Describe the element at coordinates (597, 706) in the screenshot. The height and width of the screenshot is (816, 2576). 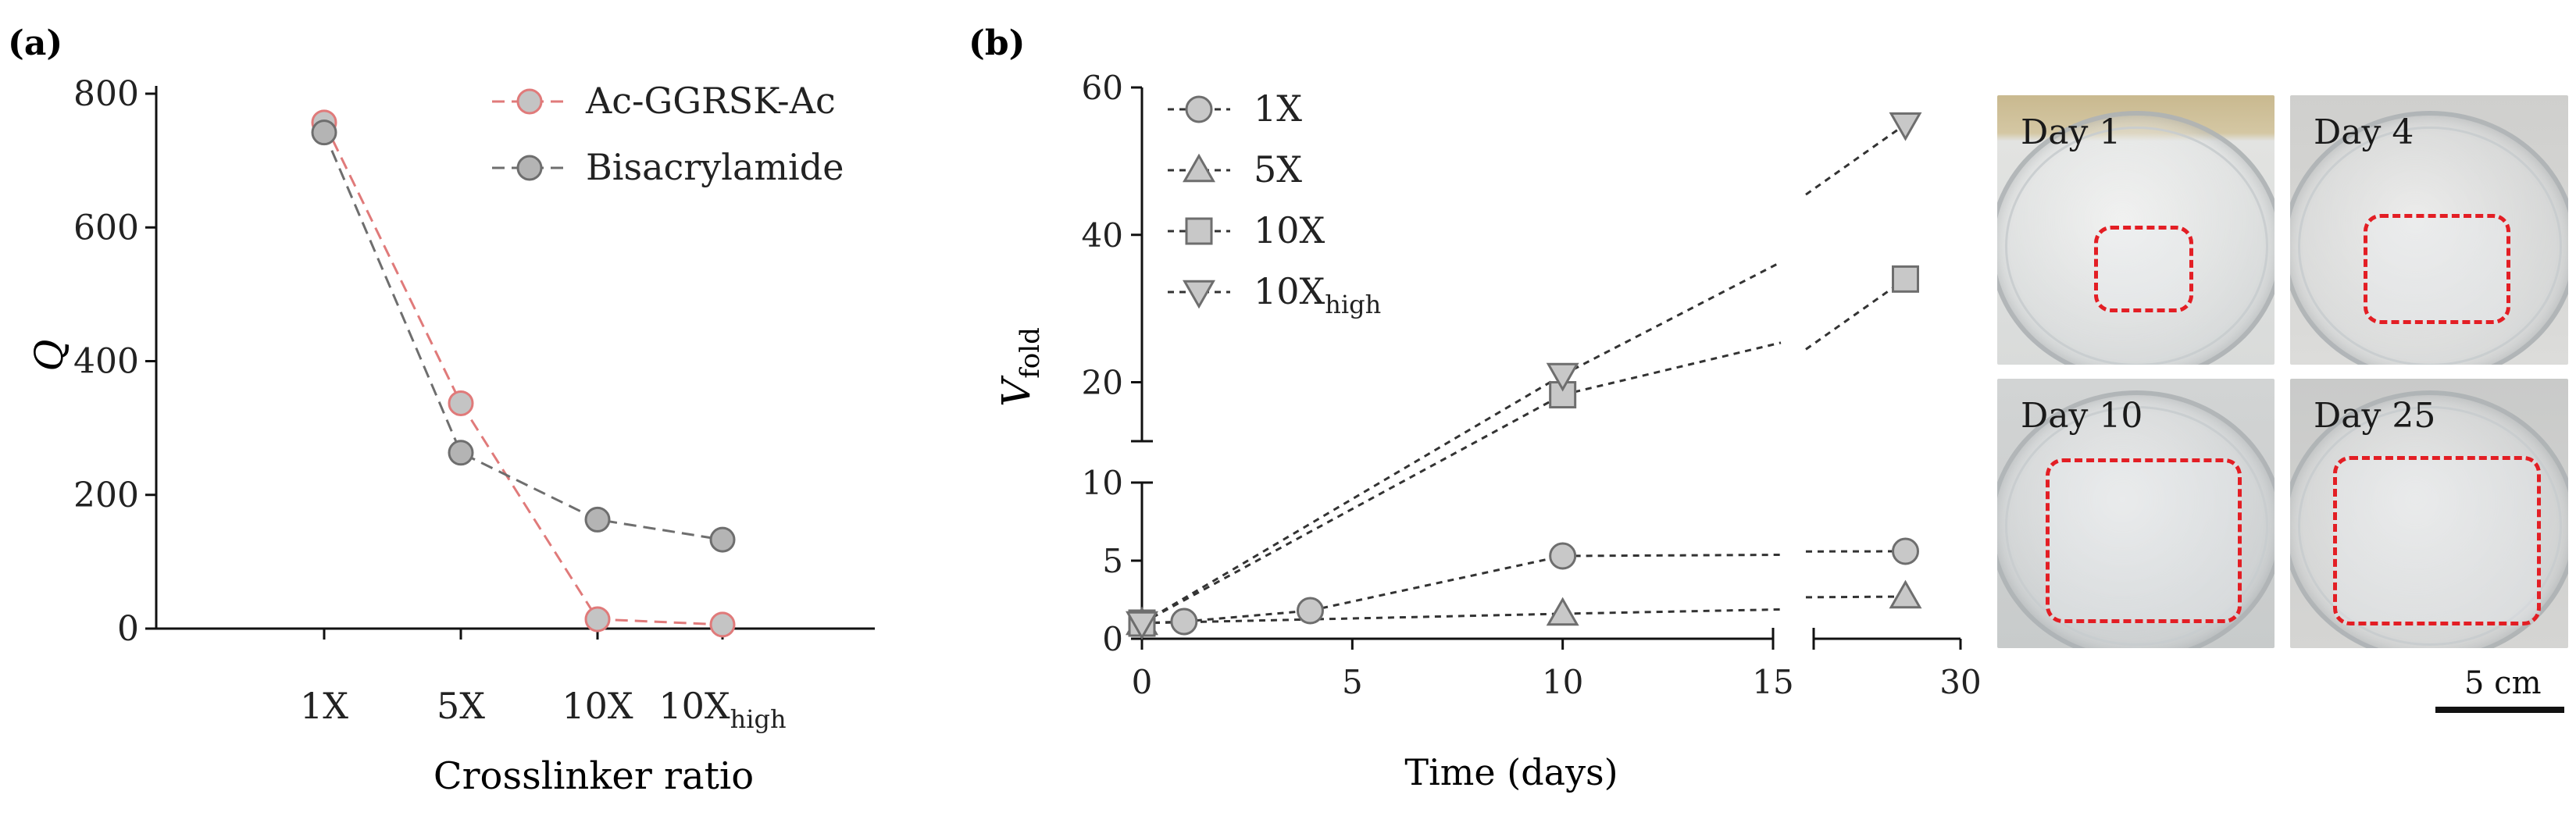
I see `panel-a-x-tick-label: 10X` at that location.